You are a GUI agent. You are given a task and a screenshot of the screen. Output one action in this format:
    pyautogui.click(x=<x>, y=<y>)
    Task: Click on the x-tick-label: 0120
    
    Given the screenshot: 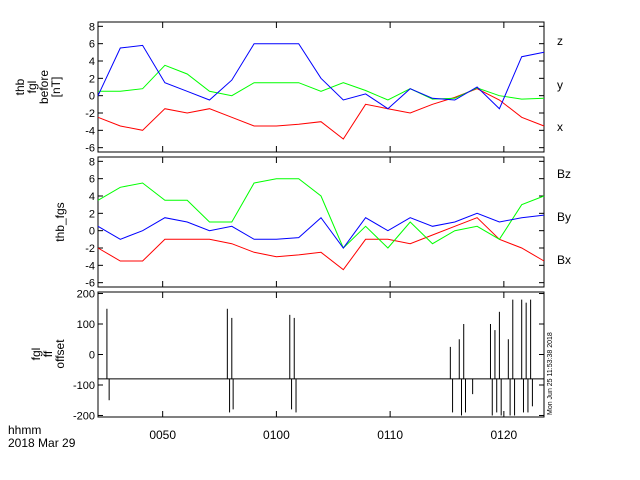 What is the action you would take?
    pyautogui.click(x=504, y=435)
    